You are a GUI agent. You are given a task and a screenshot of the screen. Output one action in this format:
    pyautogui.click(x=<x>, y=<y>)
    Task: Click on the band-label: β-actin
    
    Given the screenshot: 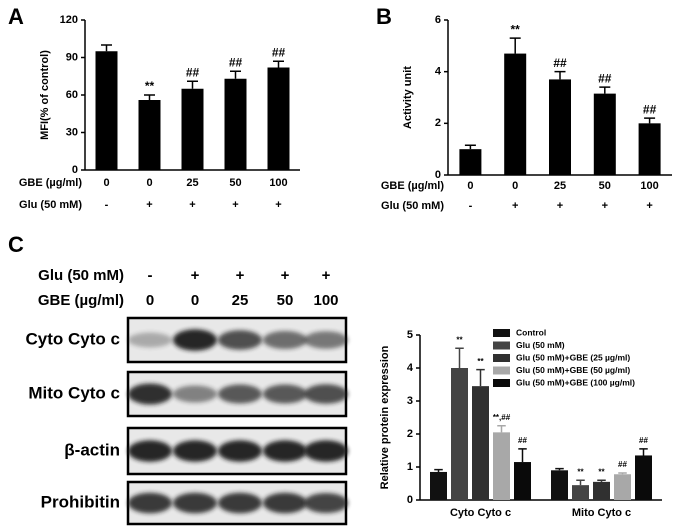 What is the action you would take?
    pyautogui.click(x=92, y=449)
    